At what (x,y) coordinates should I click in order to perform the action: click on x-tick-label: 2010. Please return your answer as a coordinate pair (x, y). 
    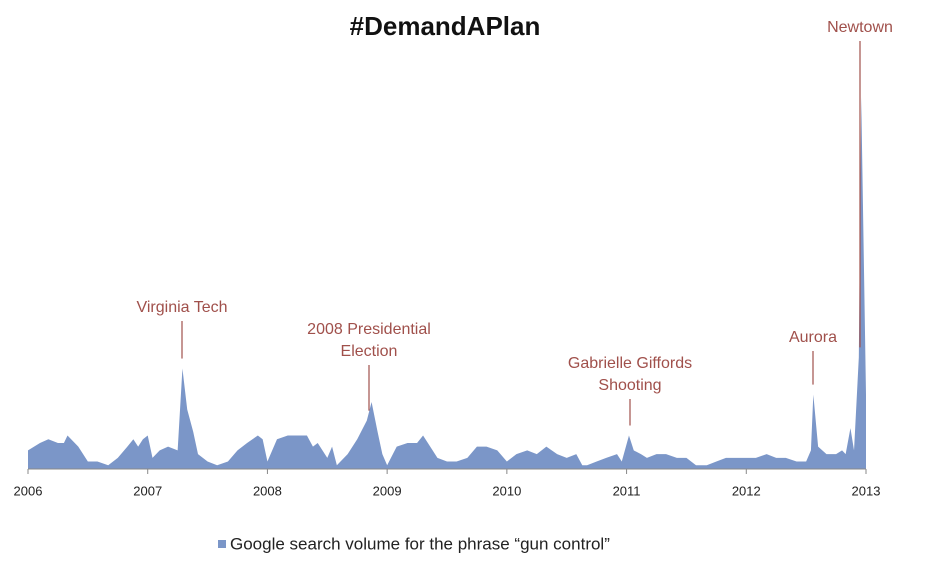
    Looking at the image, I should click on (506, 490).